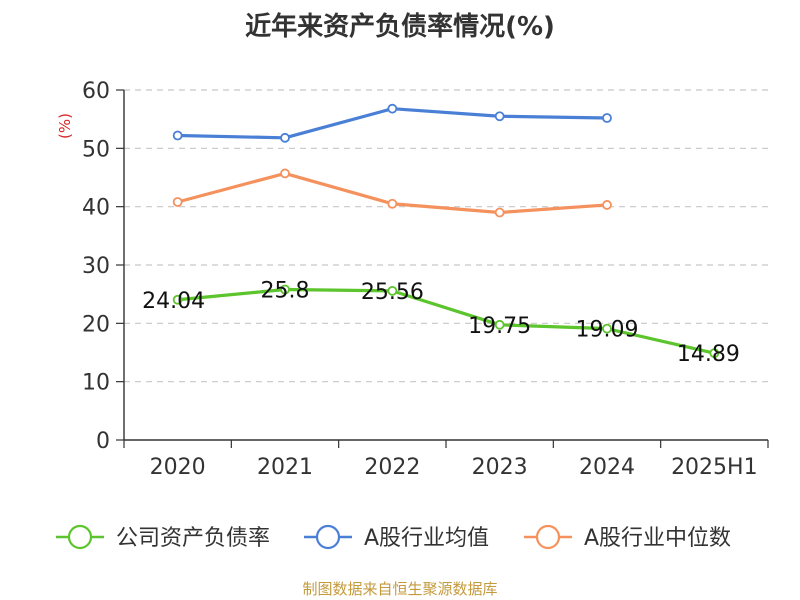 The height and width of the screenshot is (600, 800). I want to click on legend-label: 公司资产负债率, so click(193, 538).